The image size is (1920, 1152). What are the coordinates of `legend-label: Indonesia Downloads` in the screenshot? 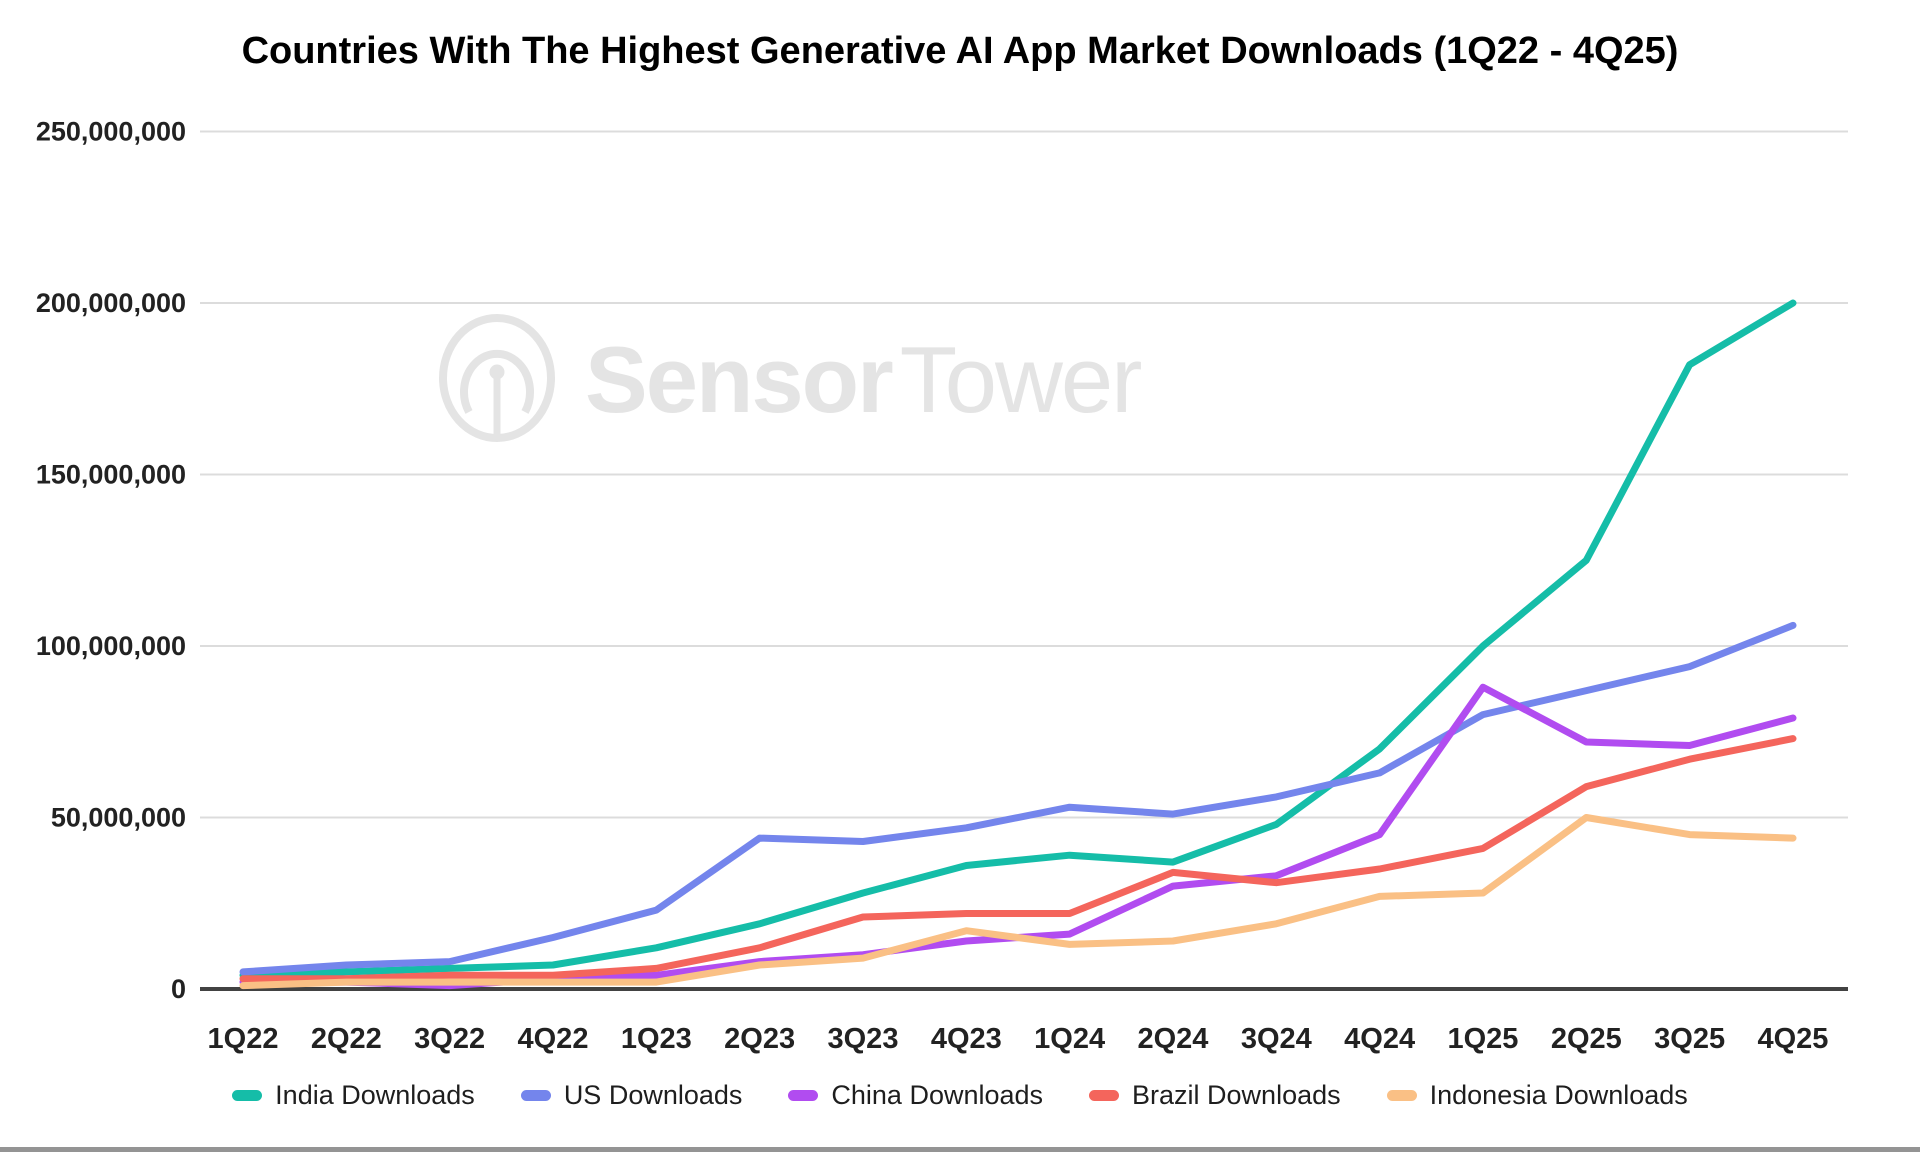 It's located at (1558, 1095).